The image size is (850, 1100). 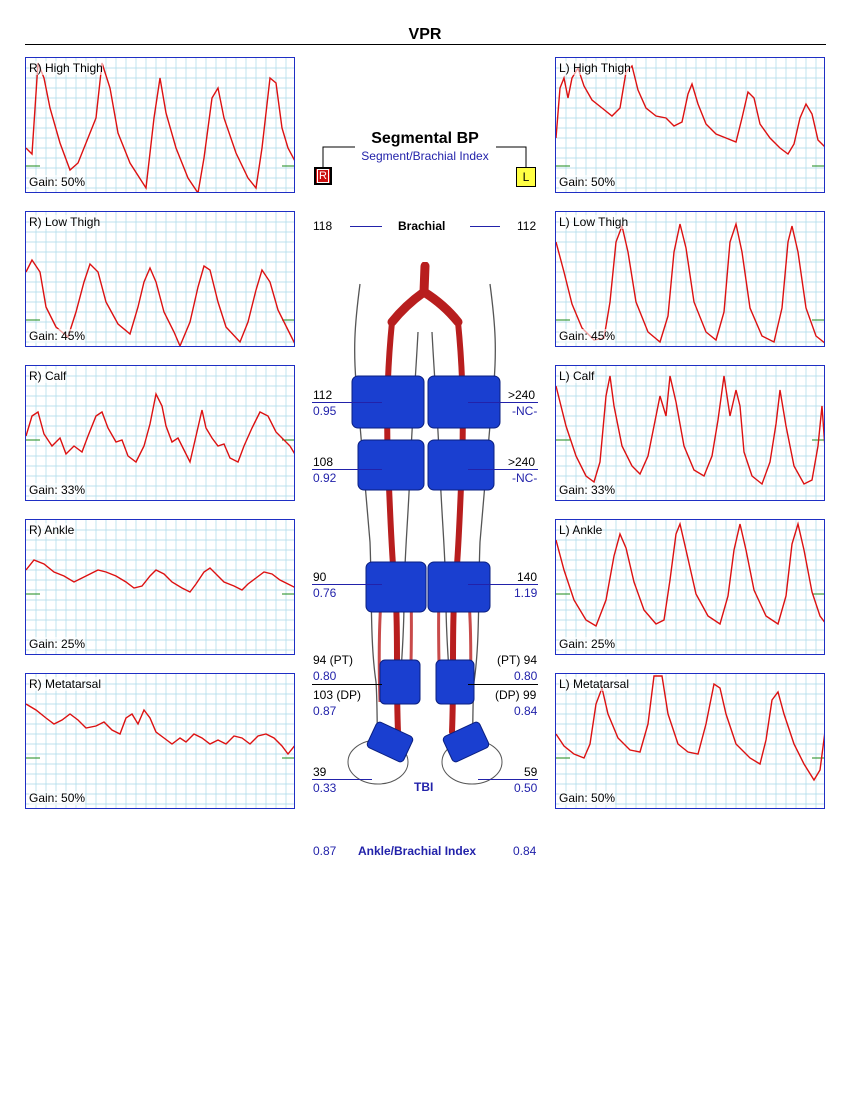 I want to click on waveform-label: R) Ankle, so click(x=52, y=530).